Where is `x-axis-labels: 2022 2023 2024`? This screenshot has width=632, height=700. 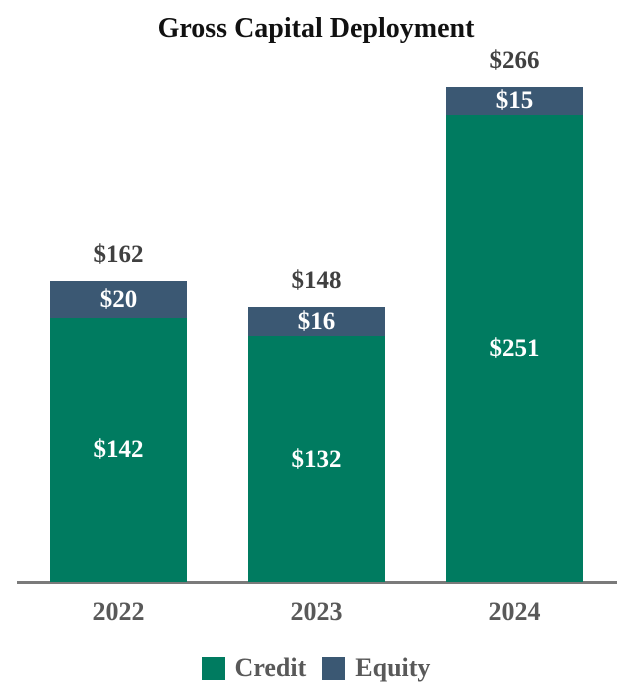 x-axis-labels: 2022 2023 2024 is located at coordinates (316, 614).